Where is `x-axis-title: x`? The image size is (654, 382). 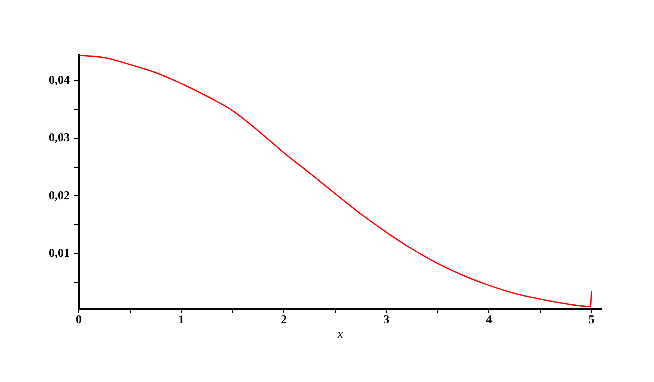 x-axis-title: x is located at coordinates (340, 333).